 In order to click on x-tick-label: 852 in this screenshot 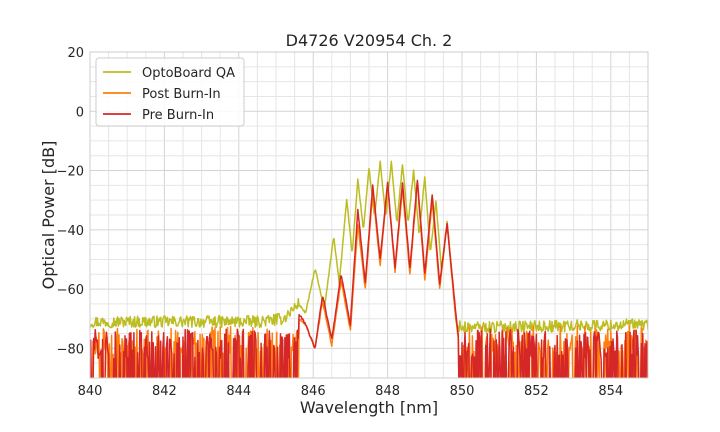, I will do `click(536, 391)`.